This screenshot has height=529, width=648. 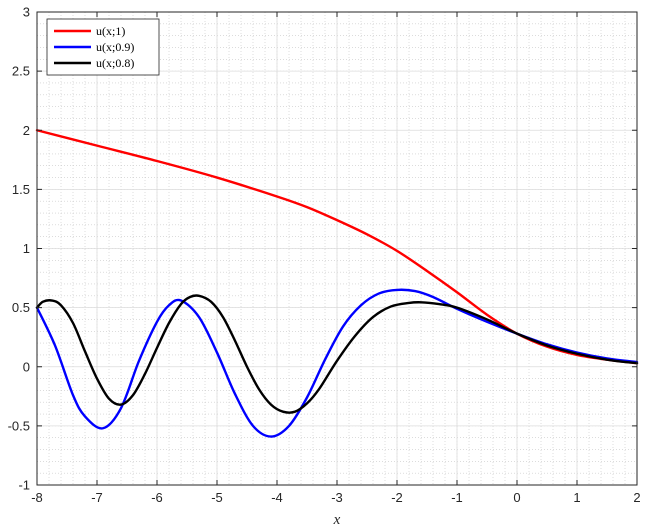 I want to click on x-tick-label: -7, so click(x=97, y=497).